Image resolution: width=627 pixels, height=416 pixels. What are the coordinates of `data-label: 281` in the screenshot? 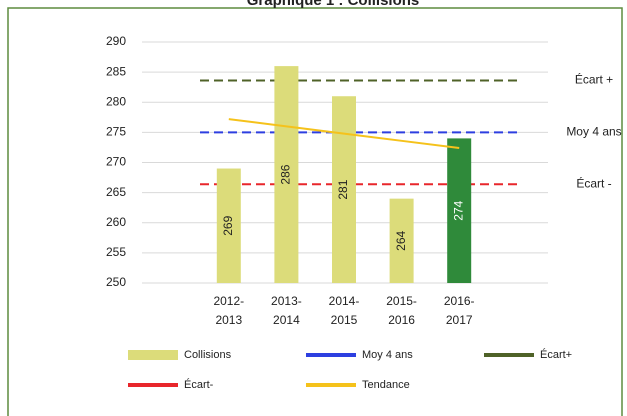 It's located at (343, 189).